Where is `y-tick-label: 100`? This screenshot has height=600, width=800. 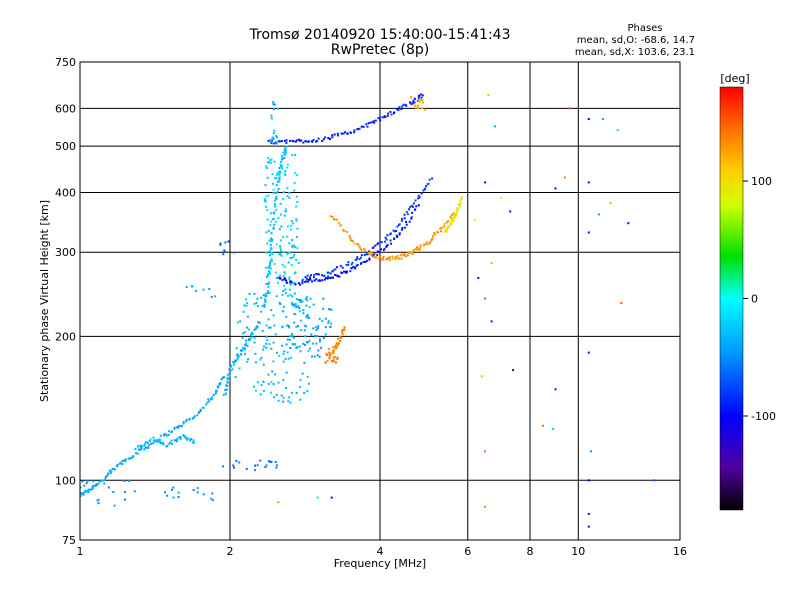 y-tick-label: 100 is located at coordinates (65, 480).